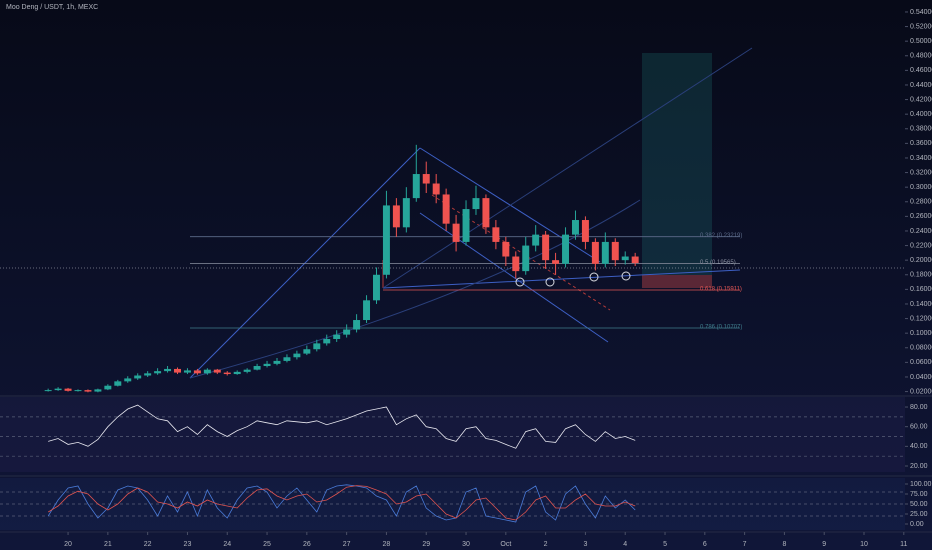 The height and width of the screenshot is (550, 932). What do you see at coordinates (919, 407) in the screenshot?
I see `y-tick-label: 80.00` at bounding box center [919, 407].